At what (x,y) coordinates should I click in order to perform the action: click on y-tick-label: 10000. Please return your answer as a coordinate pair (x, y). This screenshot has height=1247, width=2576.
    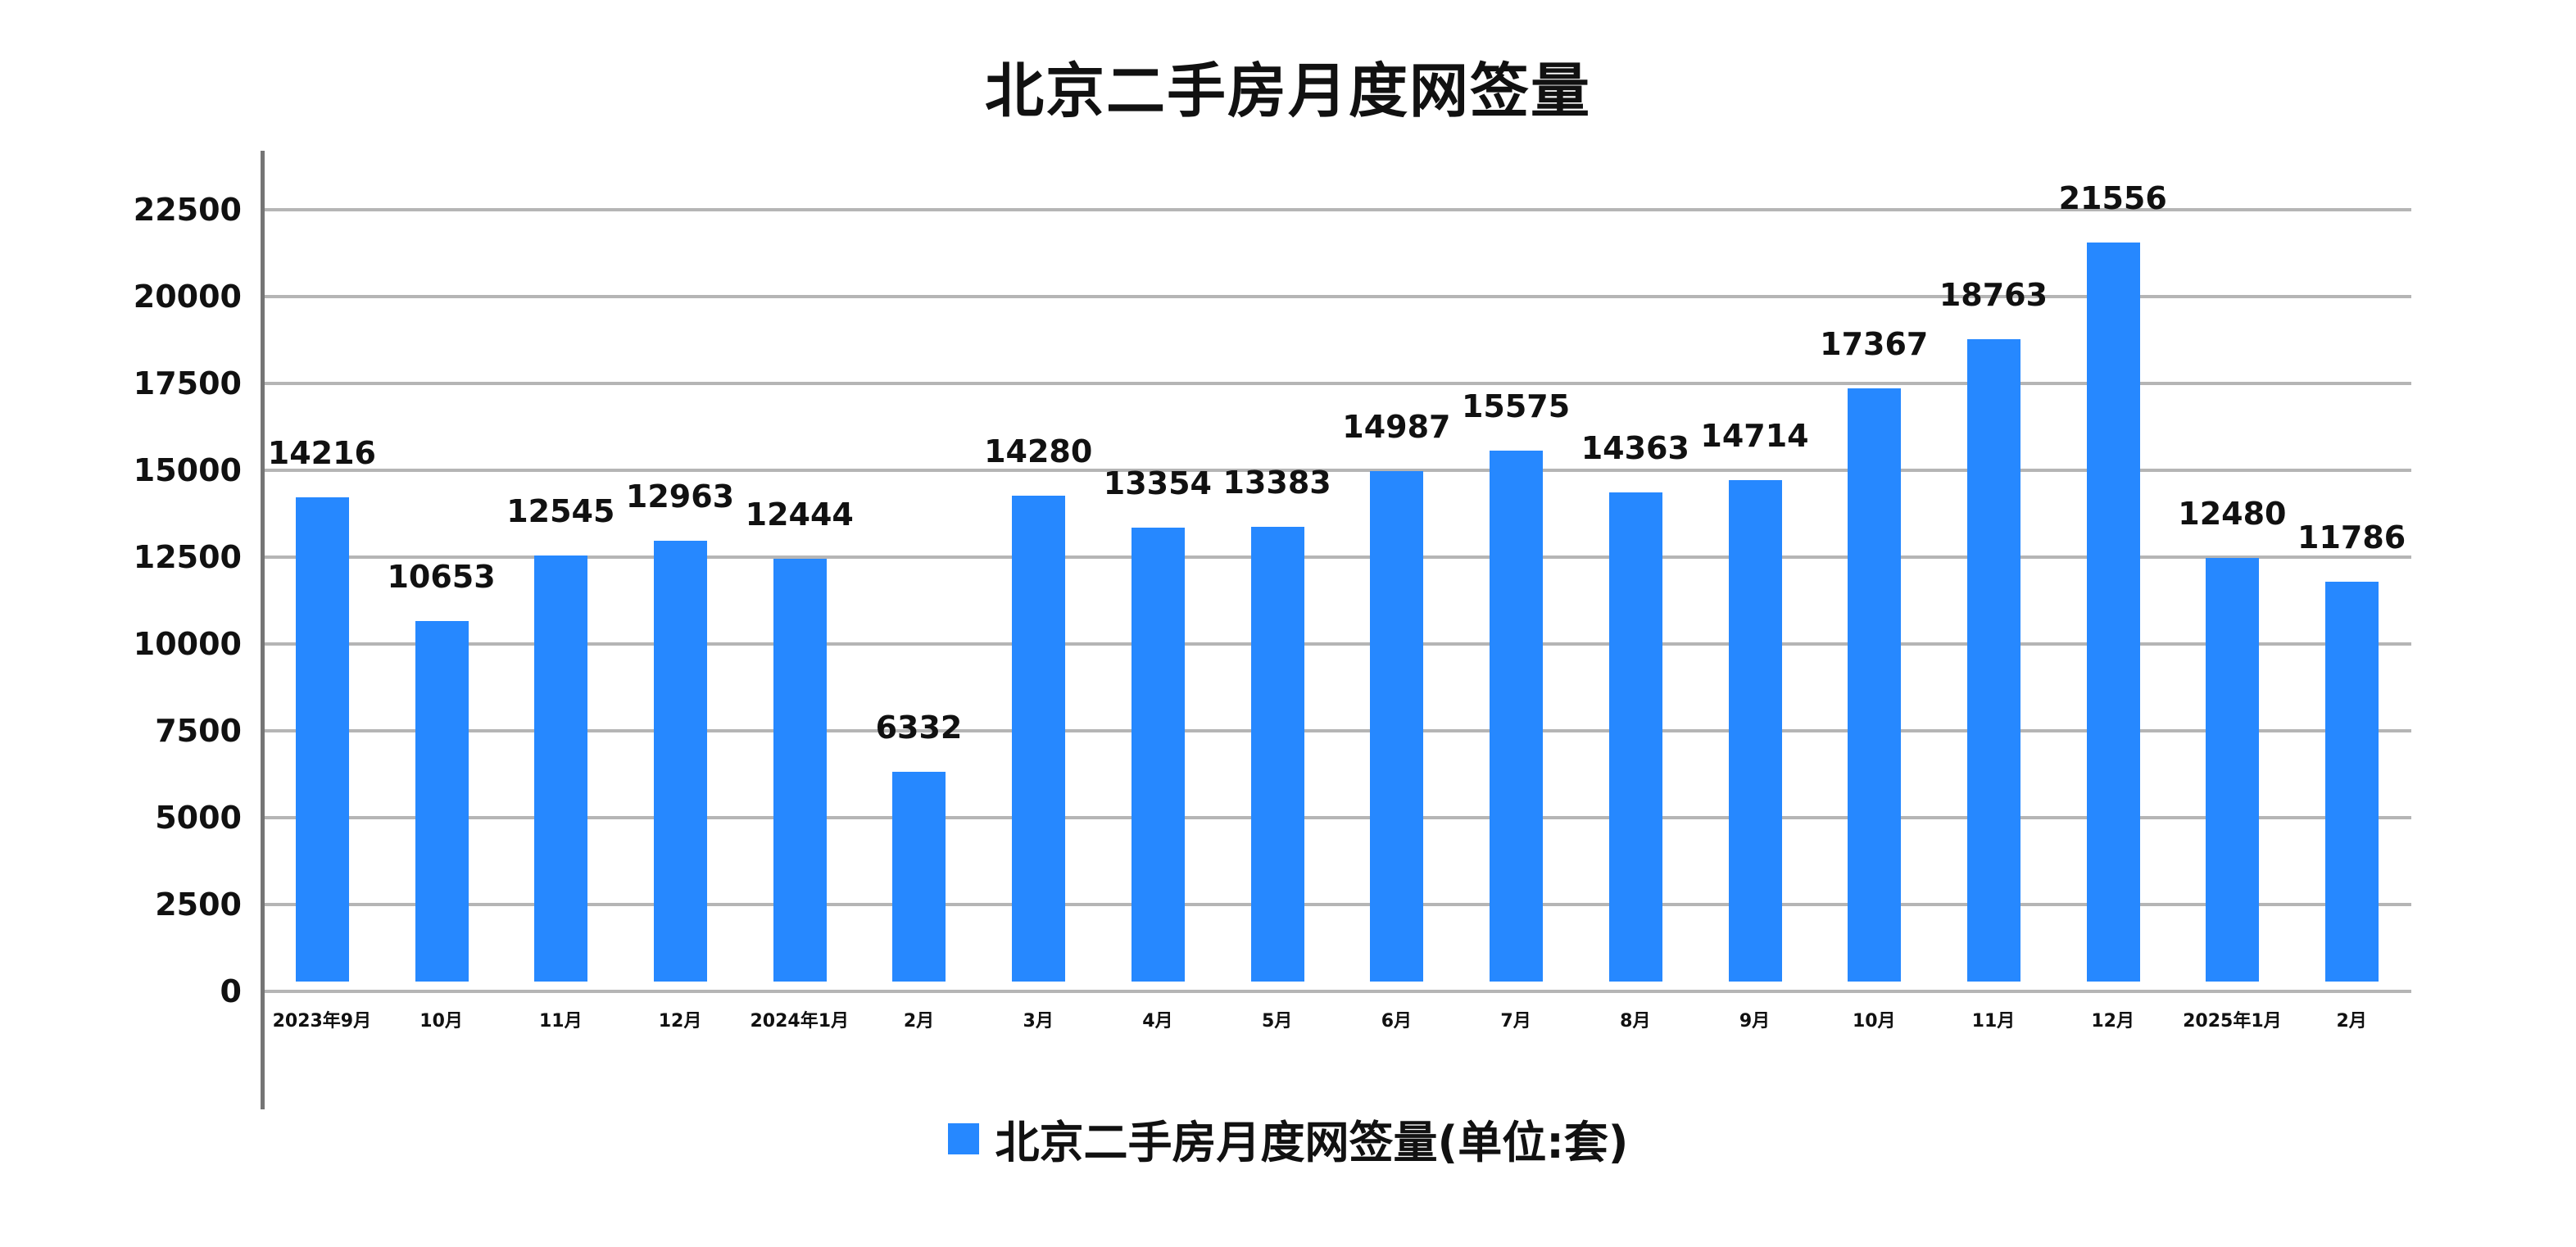
    Looking at the image, I should click on (187, 644).